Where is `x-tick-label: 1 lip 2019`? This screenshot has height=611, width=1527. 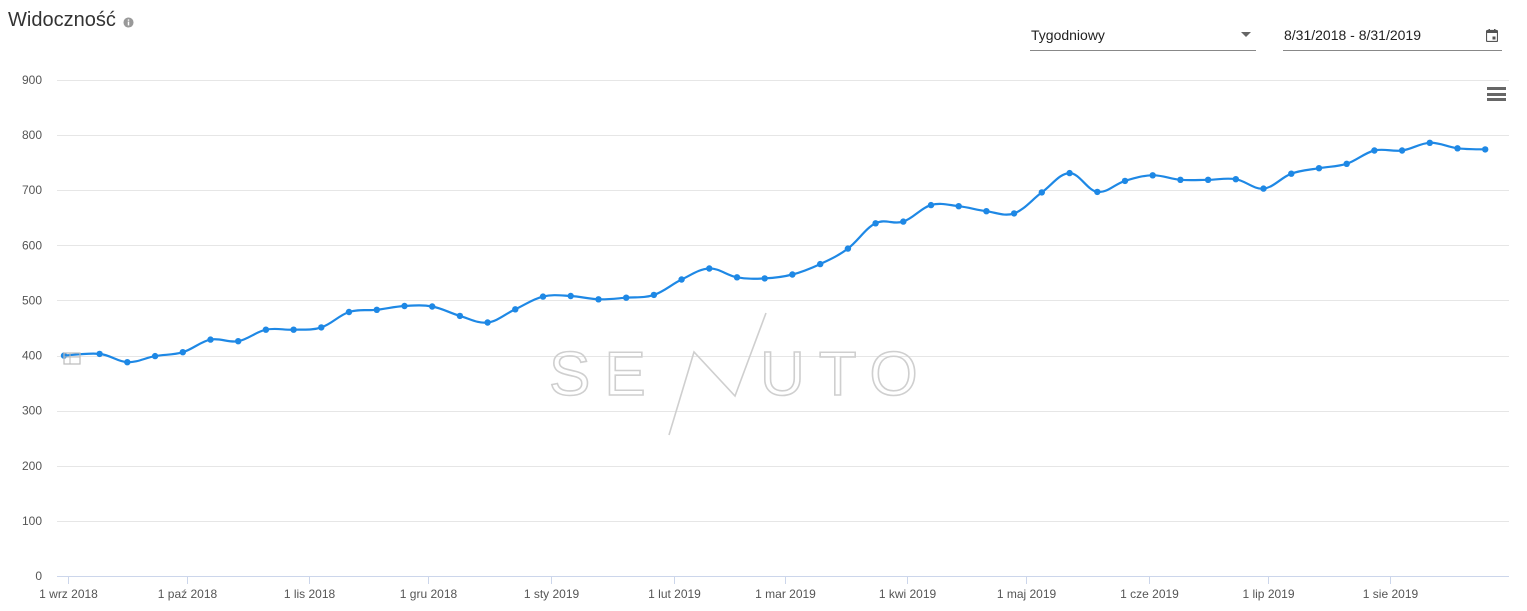 x-tick-label: 1 lip 2019 is located at coordinates (1268, 594).